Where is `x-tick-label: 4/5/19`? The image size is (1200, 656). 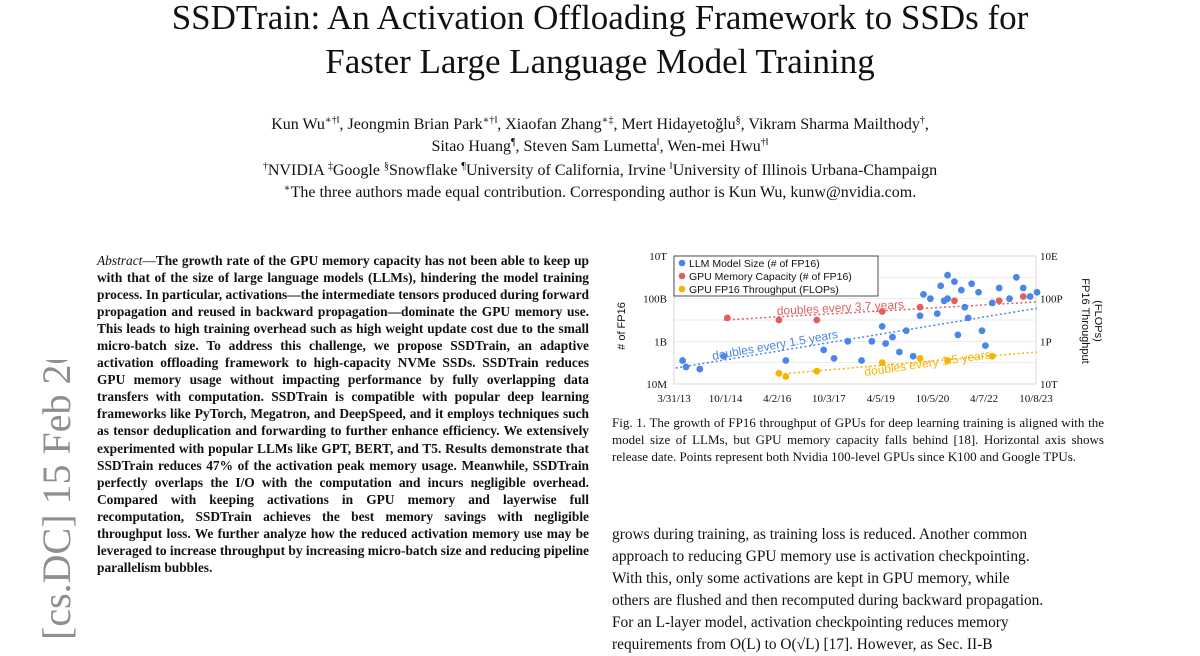
x-tick-label: 4/5/19 is located at coordinates (881, 399).